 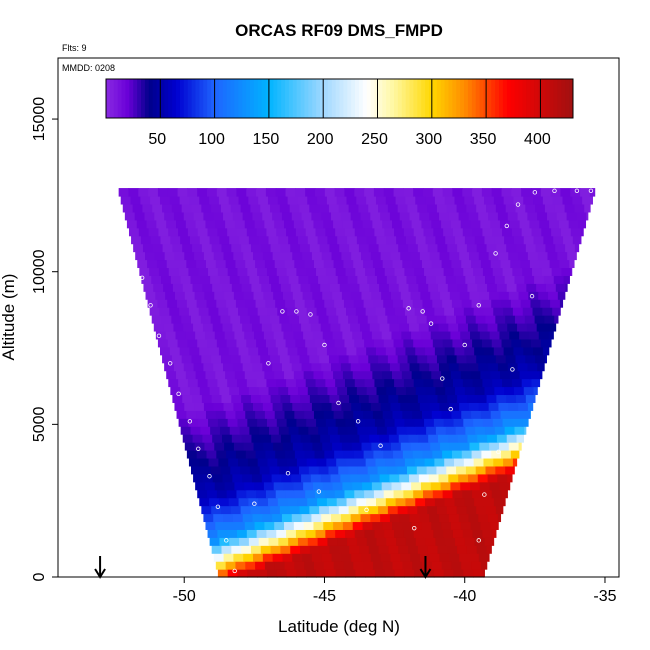 I want to click on colorbar-tick-label: 200, so click(x=320, y=139).